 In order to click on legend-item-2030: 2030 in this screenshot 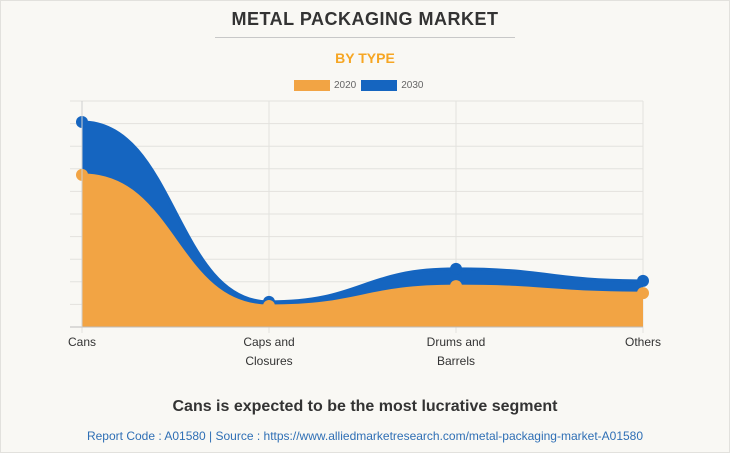, I will do `click(392, 85)`.